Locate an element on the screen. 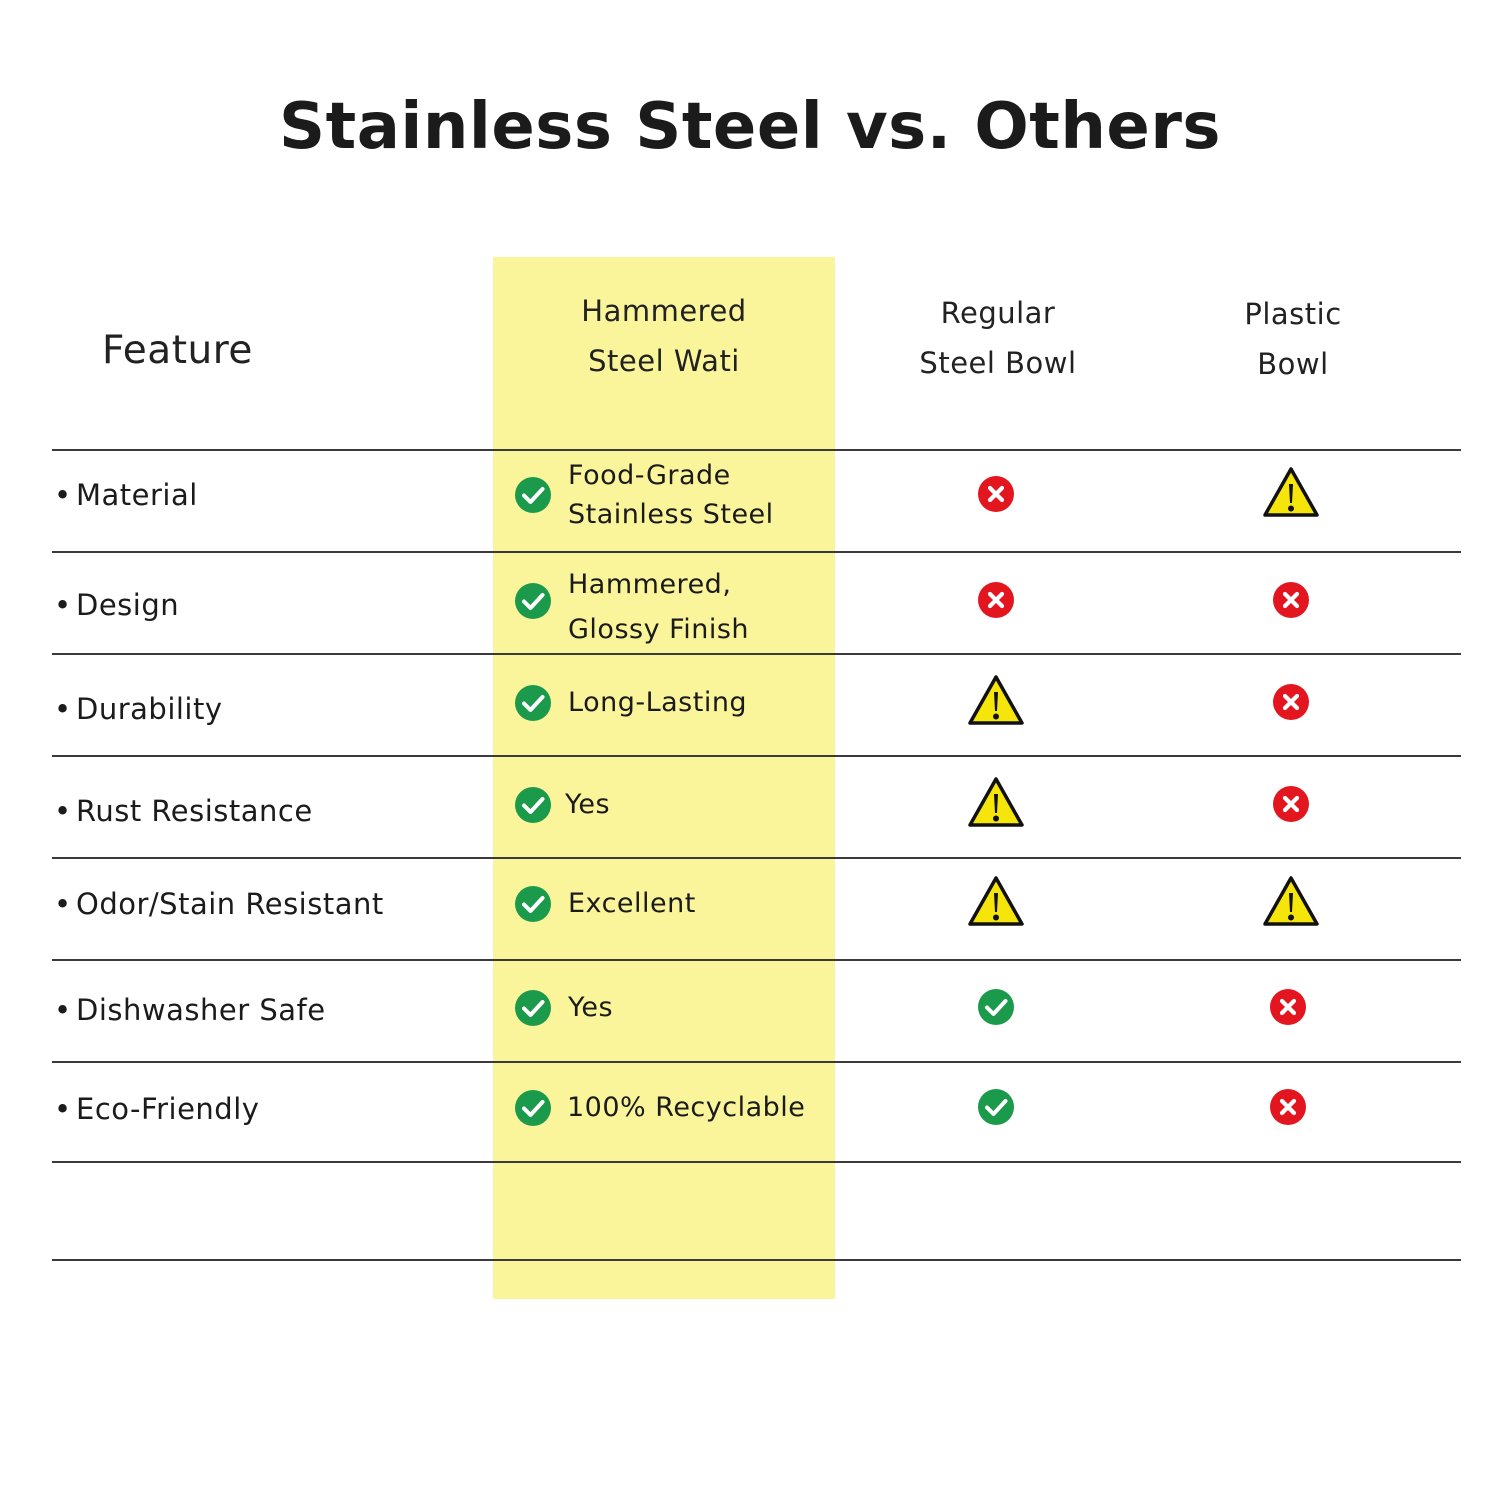  feature-label: • Design is located at coordinates (116, 605).